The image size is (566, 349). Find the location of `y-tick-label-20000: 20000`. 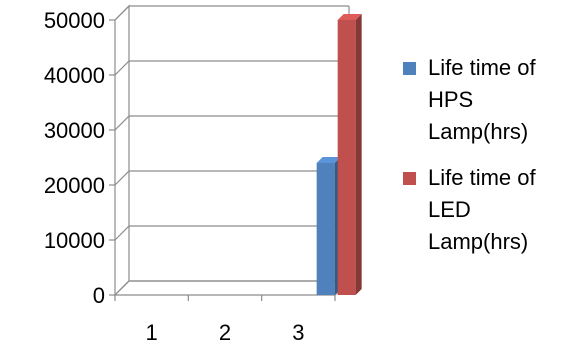

y-tick-label-20000: 20000 is located at coordinates (74, 185).